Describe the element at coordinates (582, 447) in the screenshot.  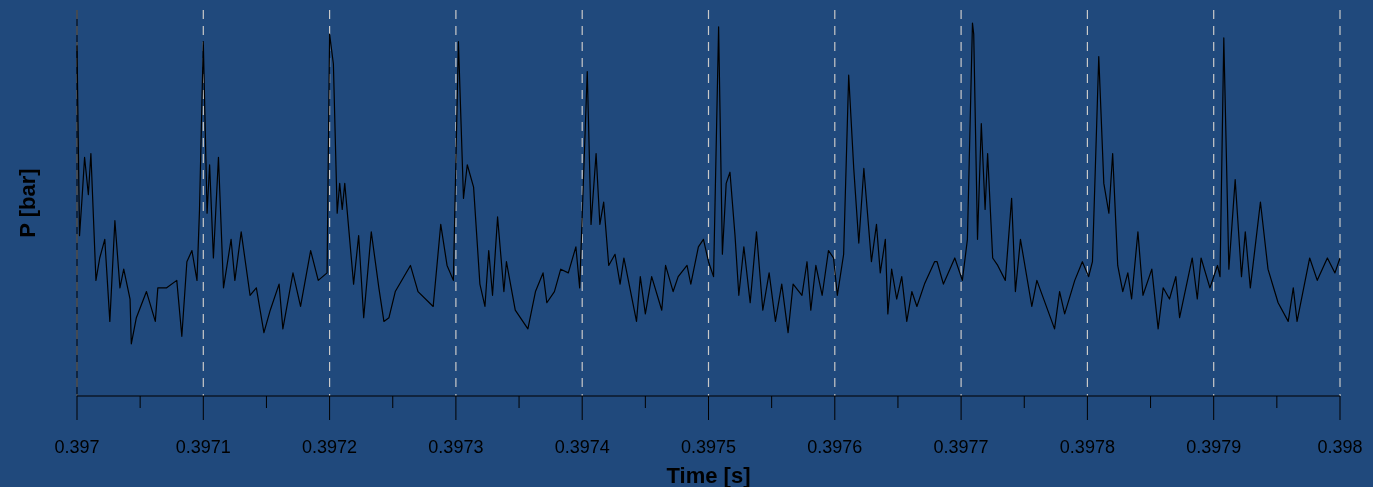
I see `x-tick-label: 0.3974` at that location.